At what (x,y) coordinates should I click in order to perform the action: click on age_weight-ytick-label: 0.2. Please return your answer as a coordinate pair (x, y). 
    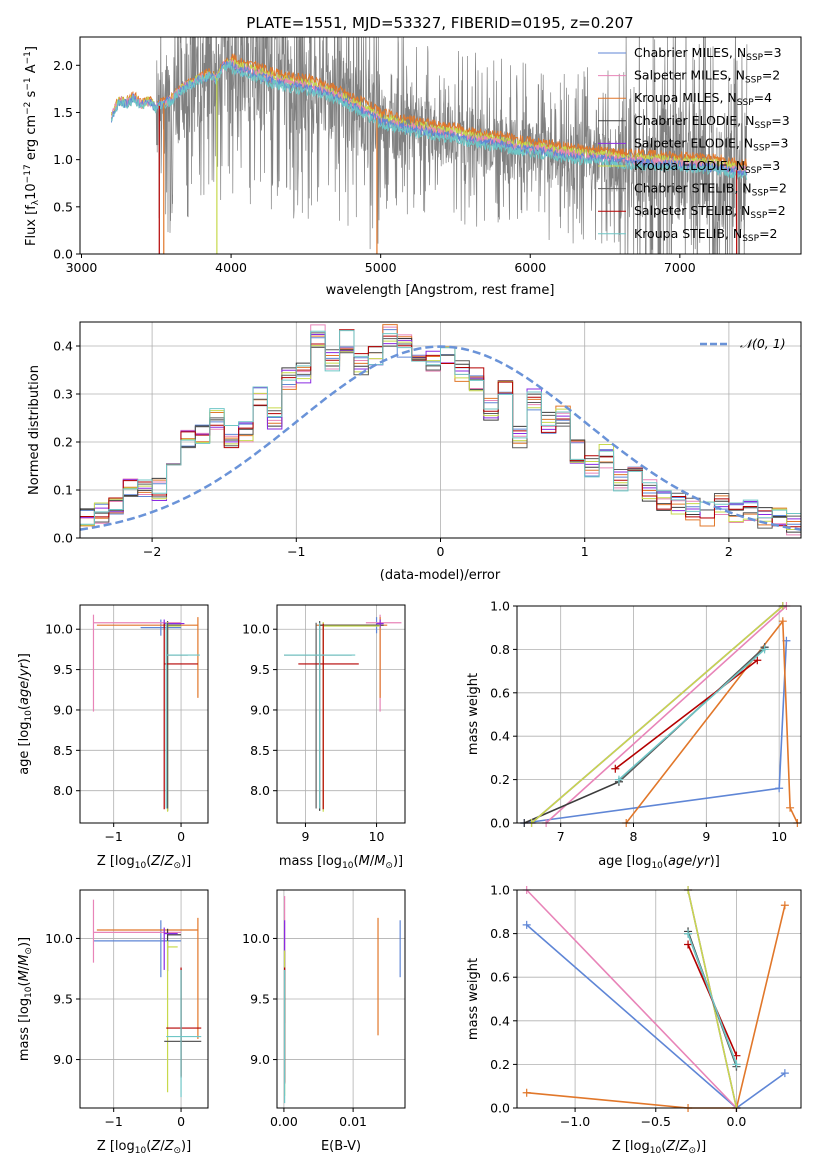
    Looking at the image, I should click on (500, 779).